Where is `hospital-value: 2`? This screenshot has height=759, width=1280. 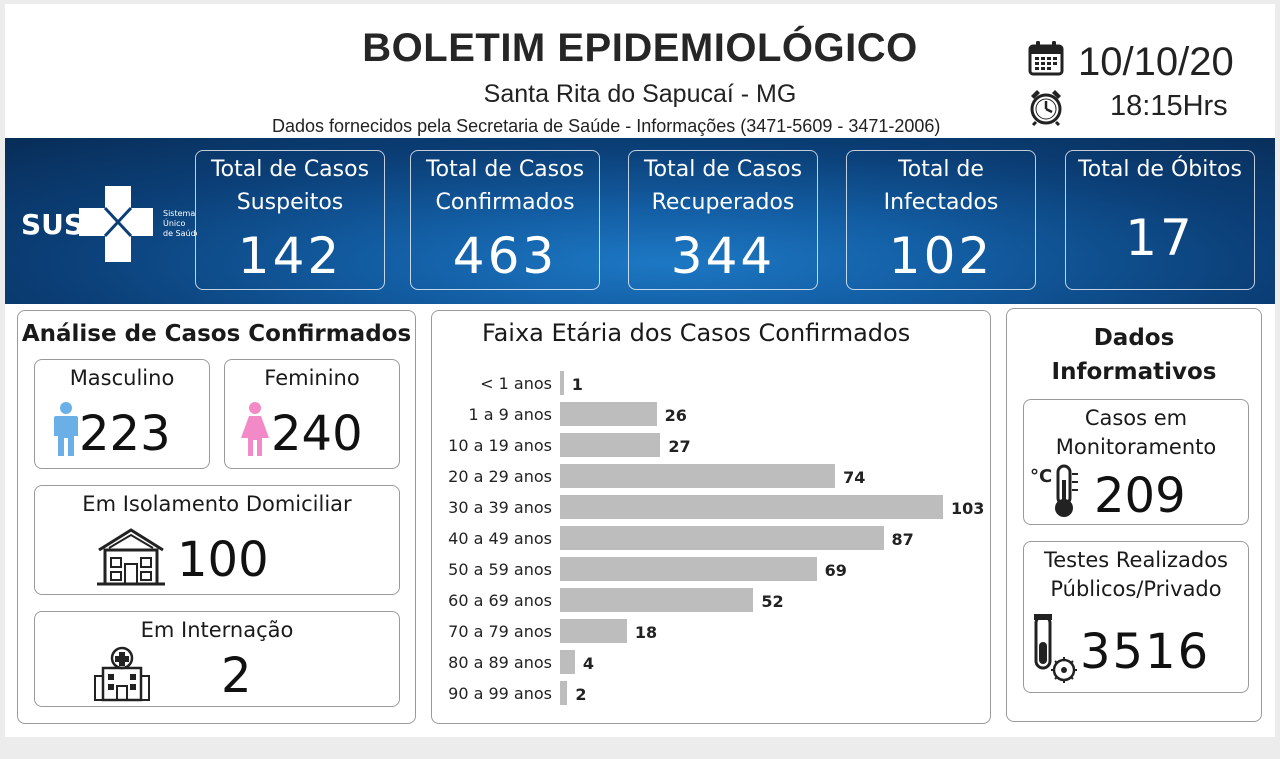 hospital-value: 2 is located at coordinates (236, 676).